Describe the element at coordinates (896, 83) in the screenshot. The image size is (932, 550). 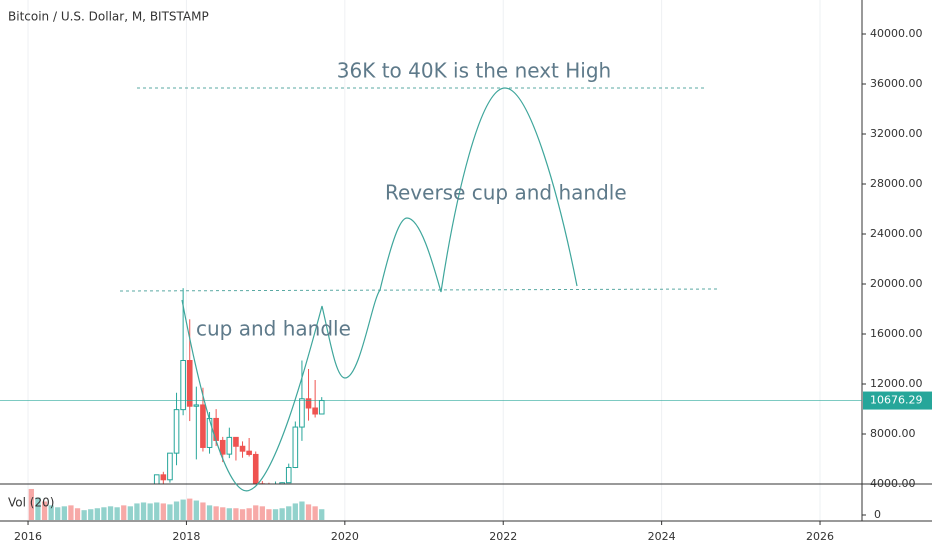
I see `y-tick-label: 36000.00` at that location.